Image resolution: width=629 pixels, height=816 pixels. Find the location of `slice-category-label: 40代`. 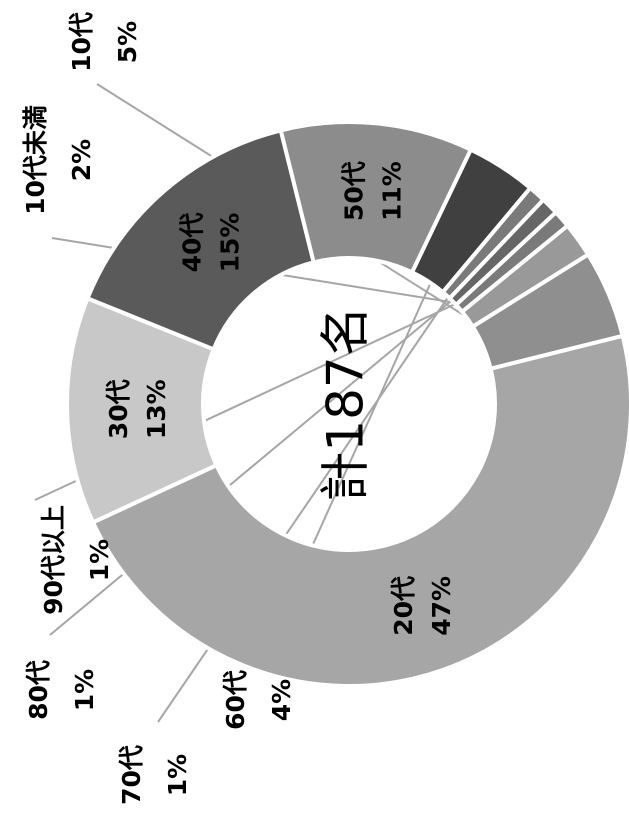

slice-category-label: 40代 is located at coordinates (192, 243).